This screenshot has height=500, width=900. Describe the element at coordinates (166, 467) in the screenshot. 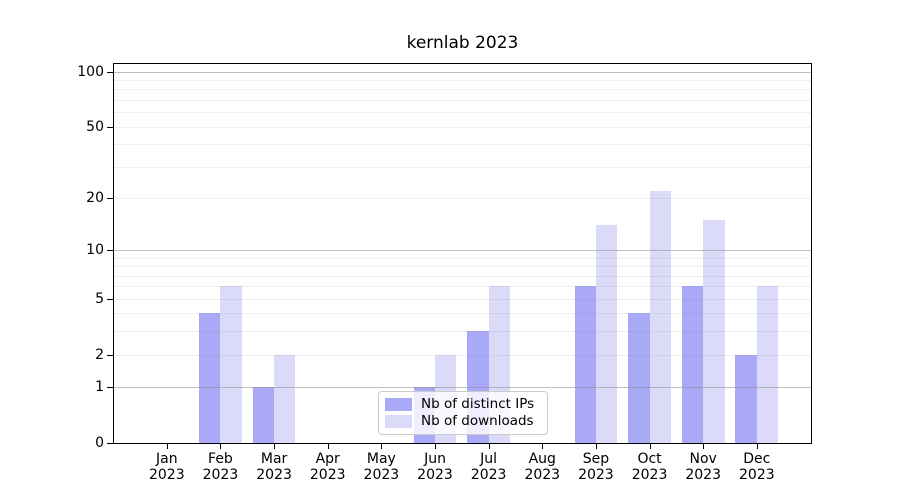

I see `x-tick-label: Jan 2023` at that location.